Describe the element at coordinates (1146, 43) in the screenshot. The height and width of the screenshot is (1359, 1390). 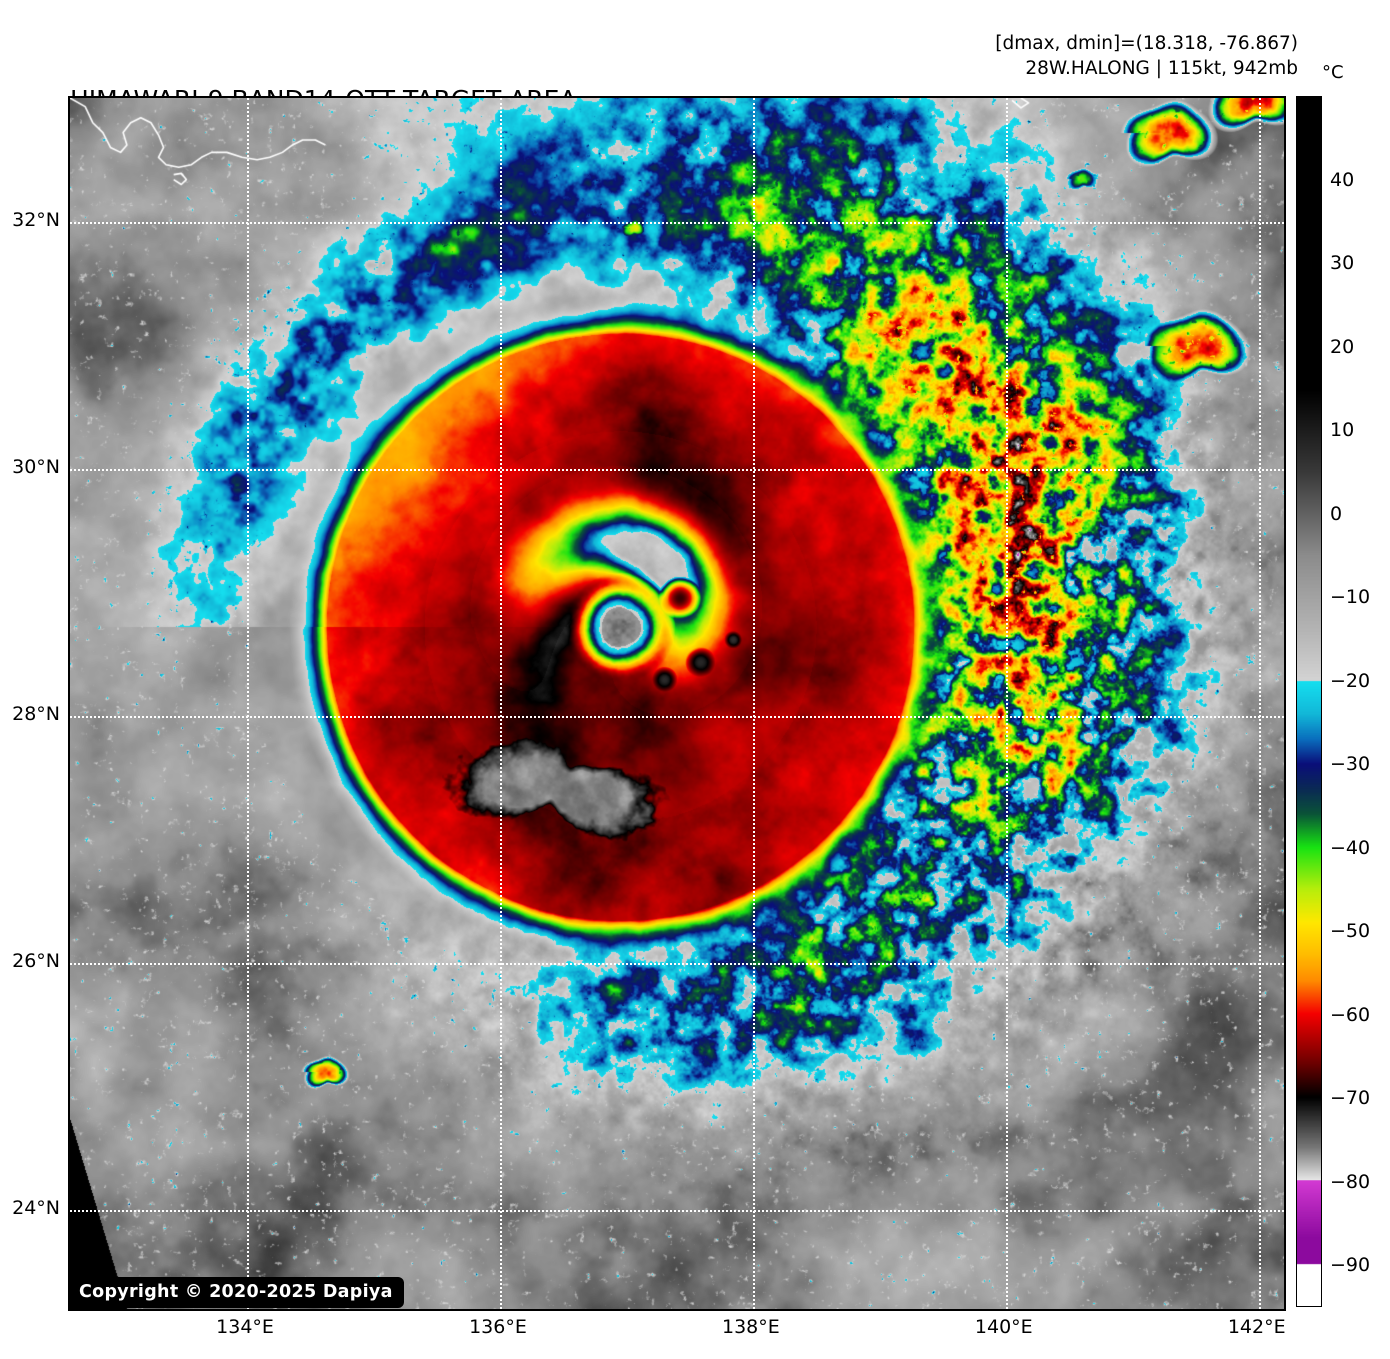
I see `dmax-dmin-readout: [dmax, dmin]=(18.318, -76.867)` at that location.